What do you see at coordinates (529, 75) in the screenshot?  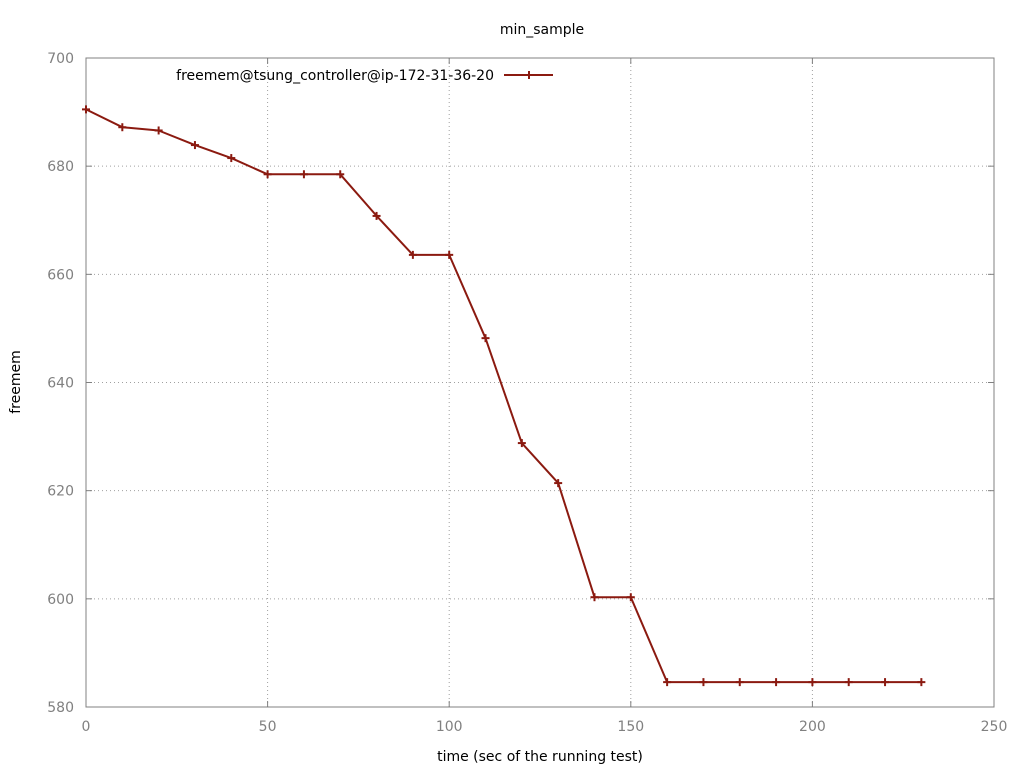 I see `legend-marker` at bounding box center [529, 75].